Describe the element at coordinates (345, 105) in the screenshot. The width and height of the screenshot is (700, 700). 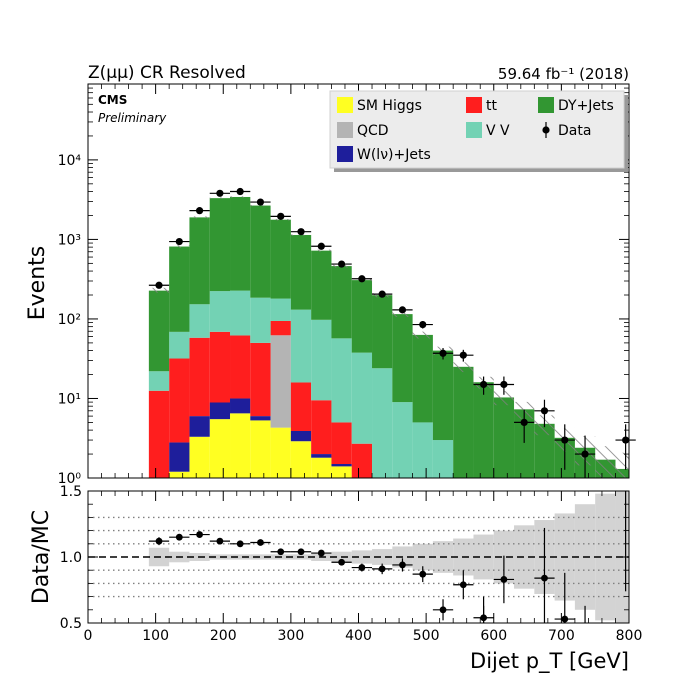
I see `legend-swatch-sm-higgs` at that location.